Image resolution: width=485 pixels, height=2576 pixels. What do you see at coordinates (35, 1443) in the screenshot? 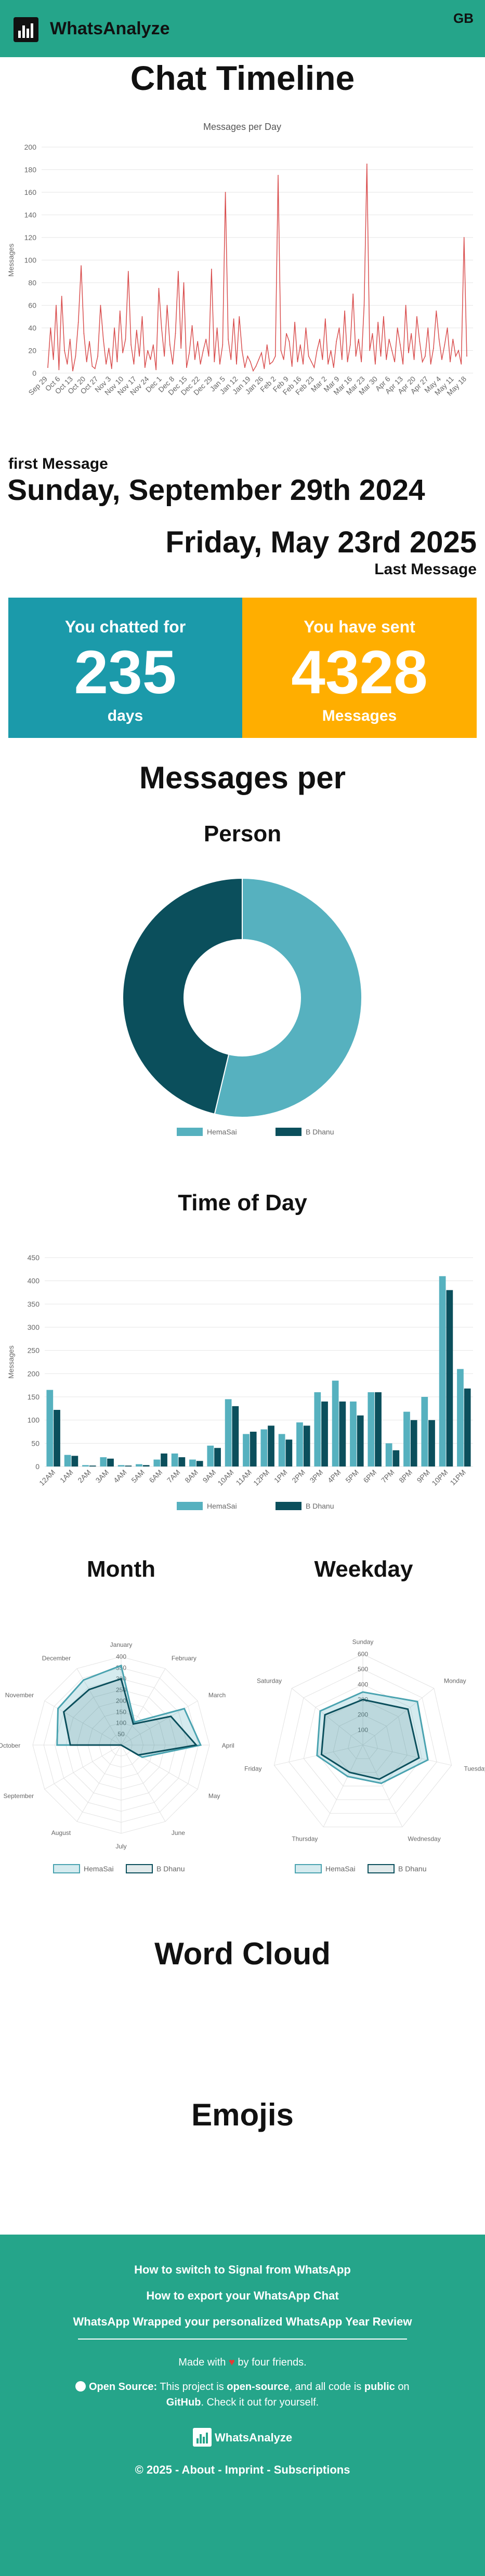
I see `y-tick-label: 50` at bounding box center [35, 1443].